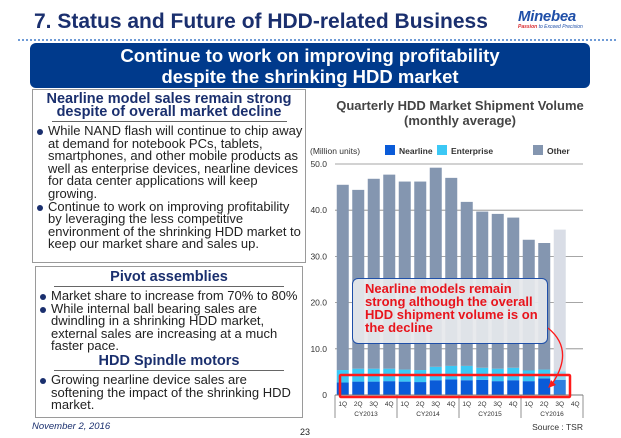  What do you see at coordinates (169, 277) in the screenshot?
I see `pivot-heading: Pivot assemblies` at bounding box center [169, 277].